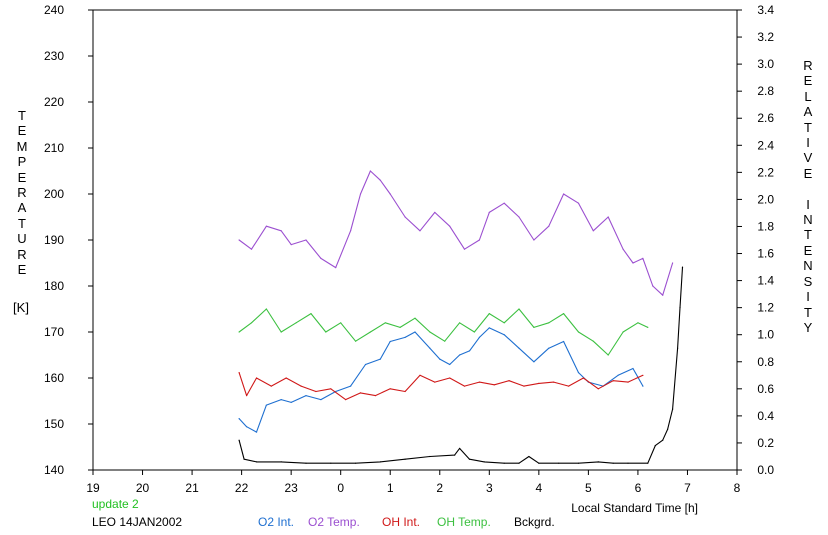 Image resolution: width=828 pixels, height=535 pixels. I want to click on right-tick-label: 0.4, so click(765, 416).